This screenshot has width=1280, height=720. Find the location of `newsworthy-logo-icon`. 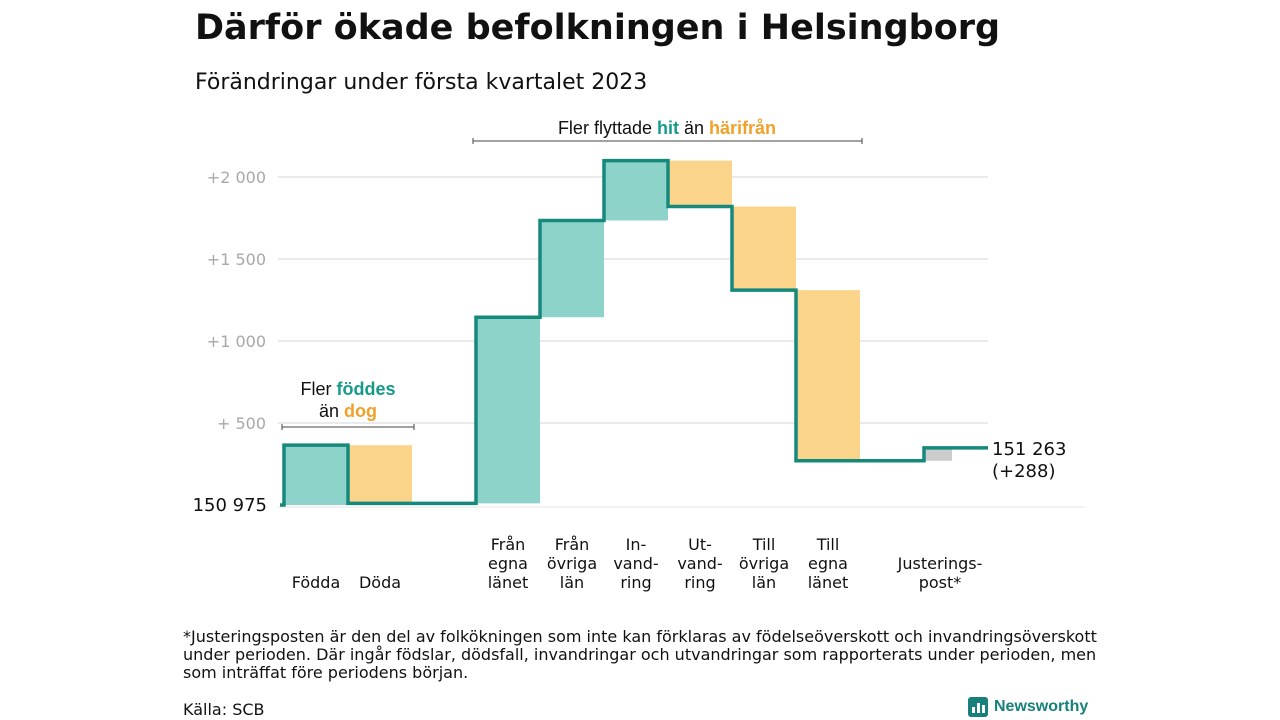

newsworthy-logo-icon is located at coordinates (978, 707).